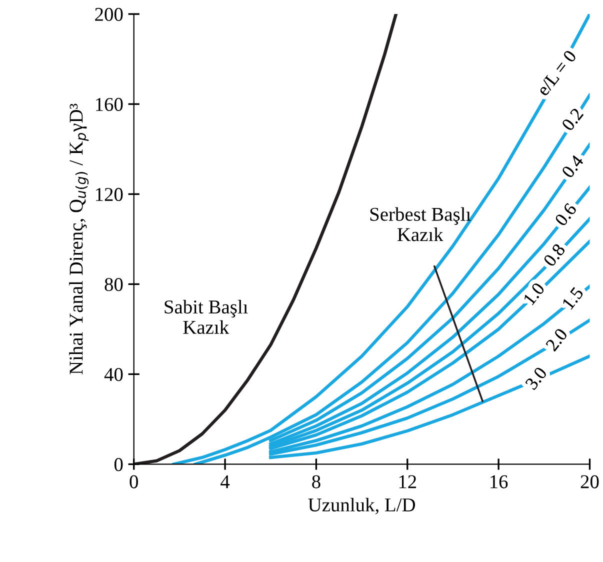 The image size is (603, 562). What do you see at coordinates (407, 481) in the screenshot?
I see `x-tick-label: 12` at bounding box center [407, 481].